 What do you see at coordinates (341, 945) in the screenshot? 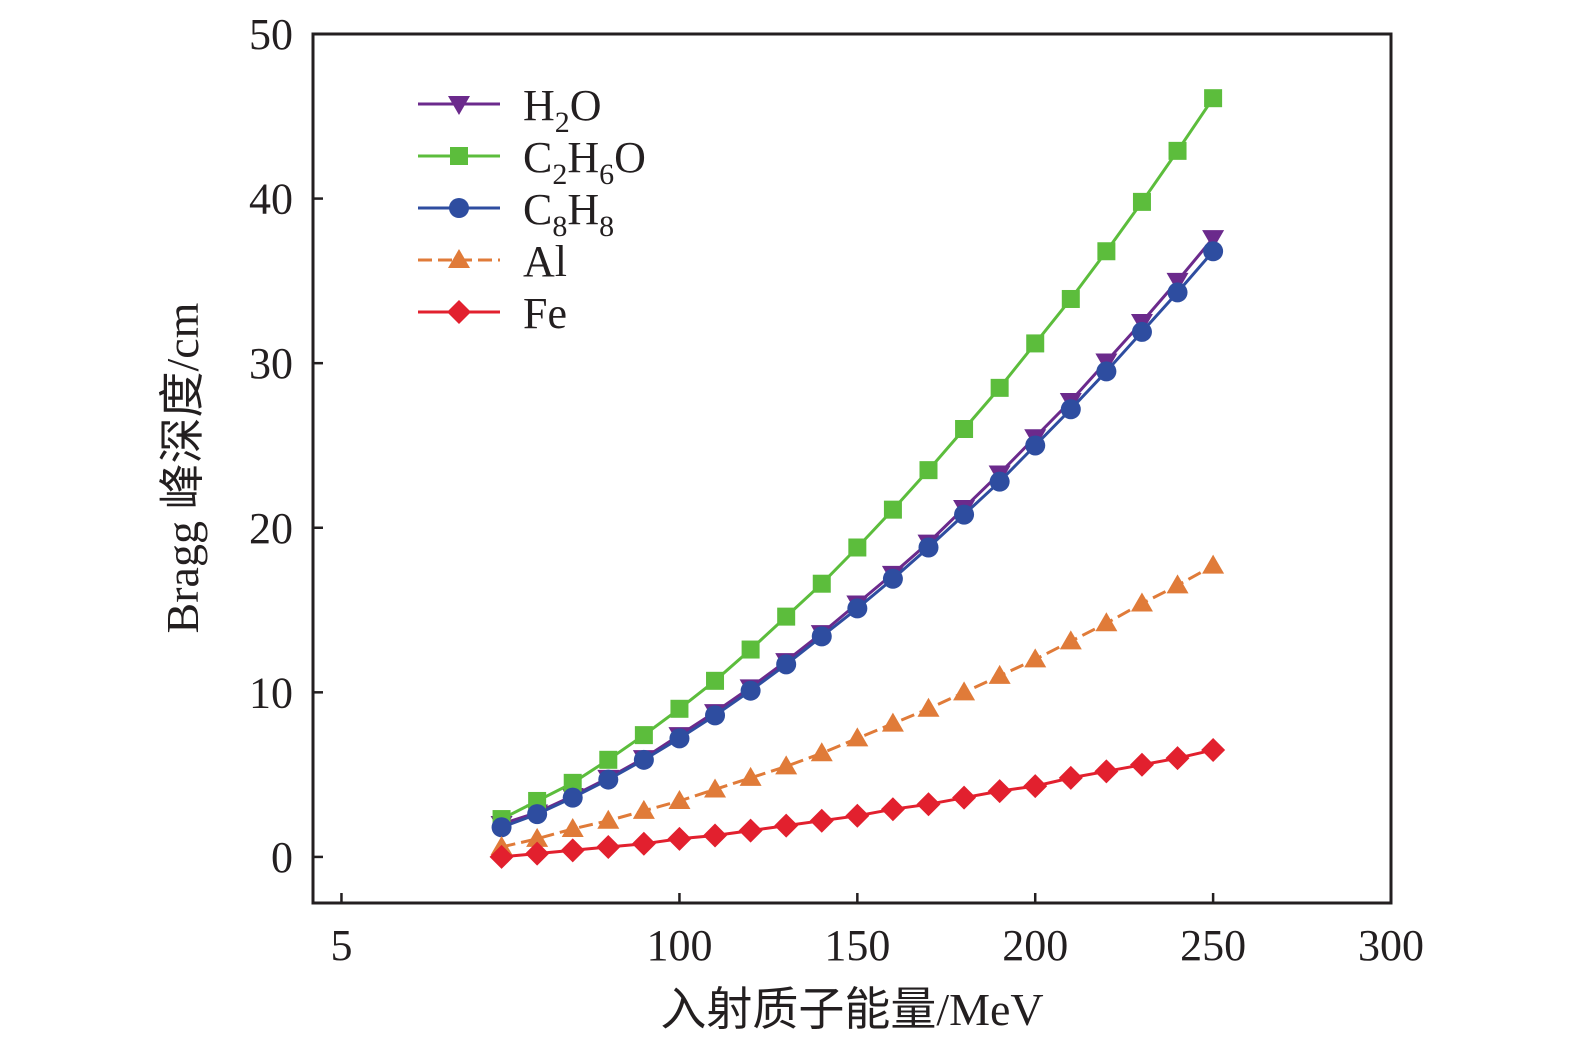
I see `x-tick-label: 5` at bounding box center [341, 945].